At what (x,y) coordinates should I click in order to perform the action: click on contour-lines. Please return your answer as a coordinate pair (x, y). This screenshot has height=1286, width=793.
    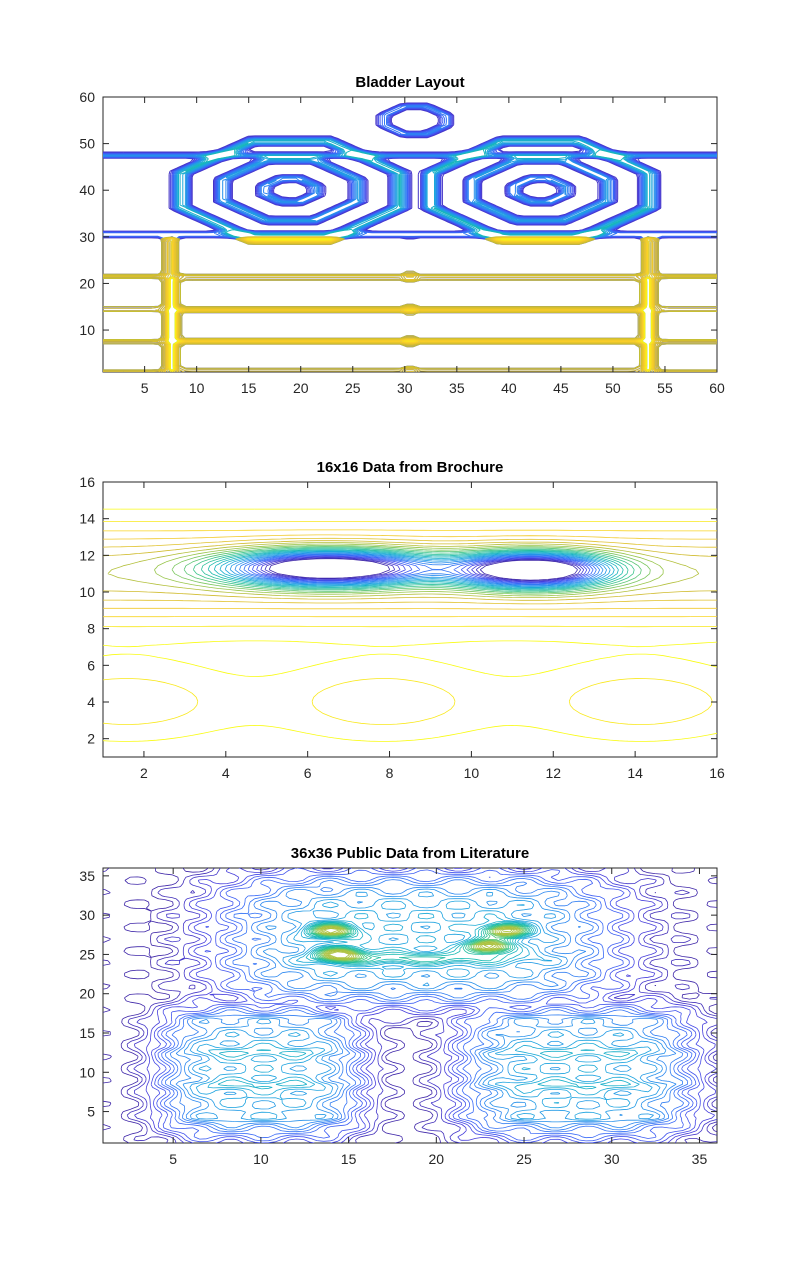
    Looking at the image, I should click on (410, 625).